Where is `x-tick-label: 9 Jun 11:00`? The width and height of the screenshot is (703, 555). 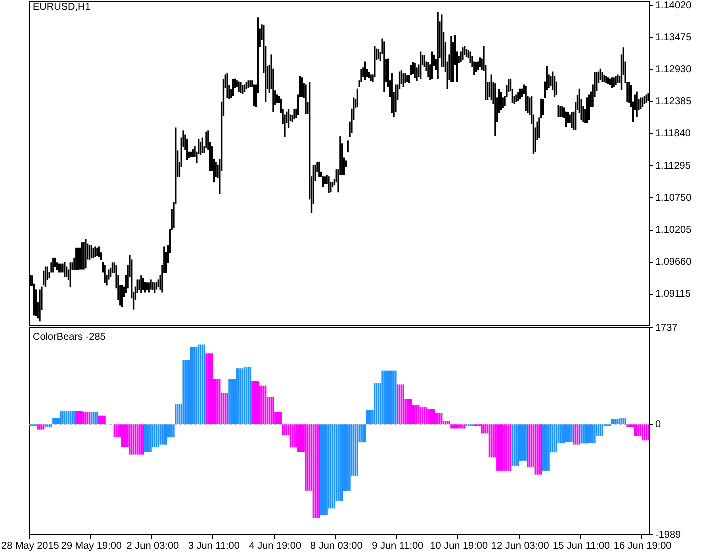 x-tick-label: 9 Jun 11:00 is located at coordinates (398, 546).